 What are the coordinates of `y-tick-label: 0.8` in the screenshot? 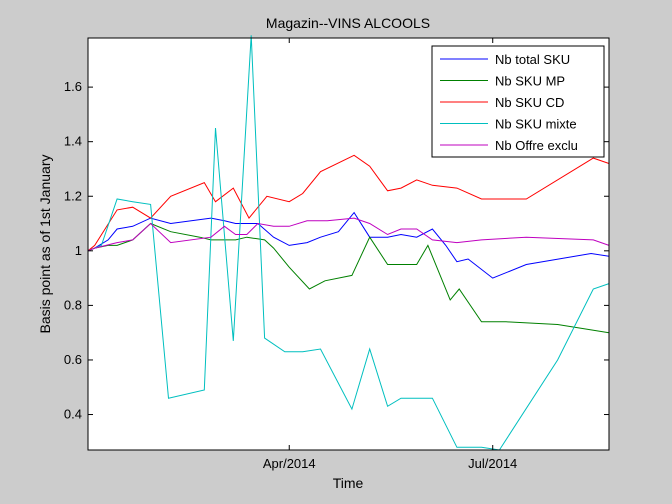 It's located at (73, 304).